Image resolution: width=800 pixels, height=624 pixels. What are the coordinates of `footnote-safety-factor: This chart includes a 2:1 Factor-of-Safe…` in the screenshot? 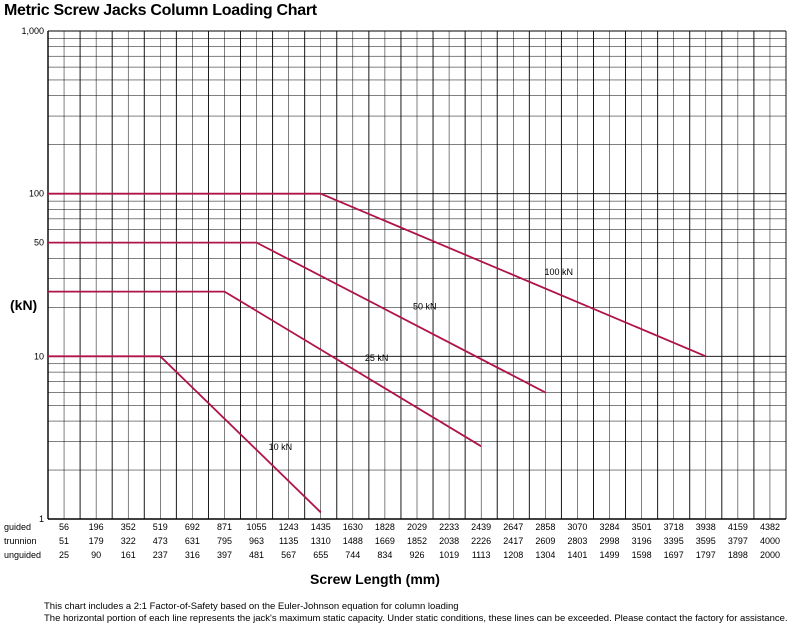 It's located at (251, 606).